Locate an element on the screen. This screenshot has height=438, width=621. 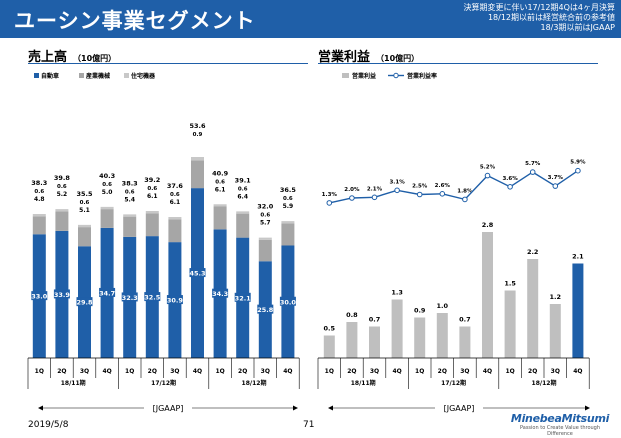
op-margin-value-label: 3.7% is located at coordinates (556, 178).